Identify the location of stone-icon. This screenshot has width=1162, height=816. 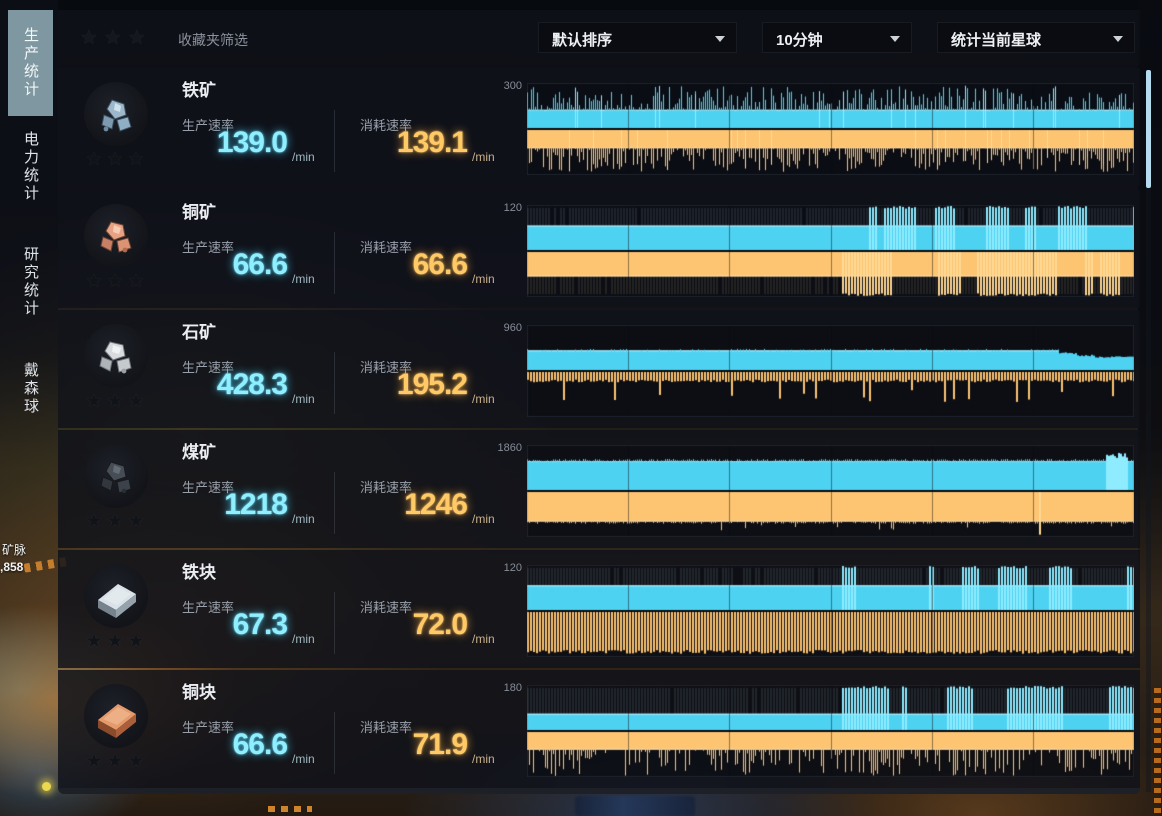
(116, 356).